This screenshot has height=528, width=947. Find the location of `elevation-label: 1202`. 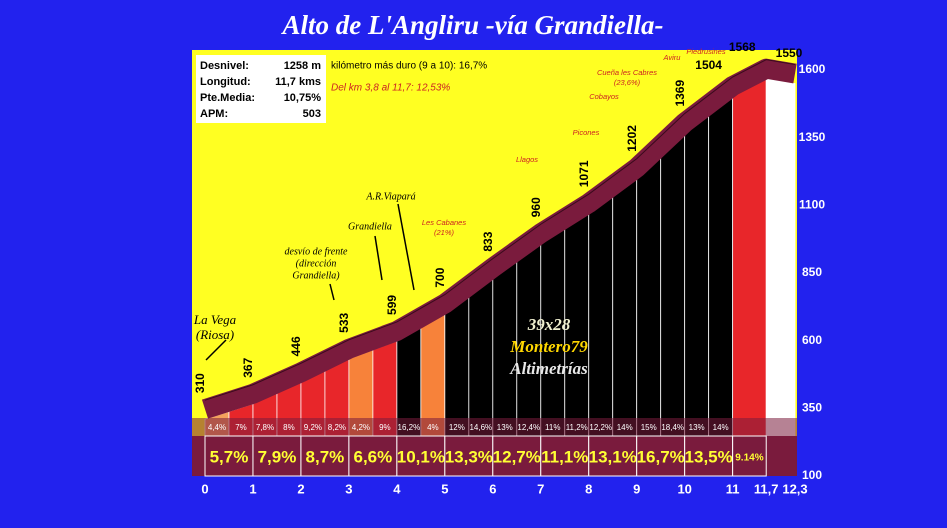

elevation-label: 1202 is located at coordinates (632, 138).